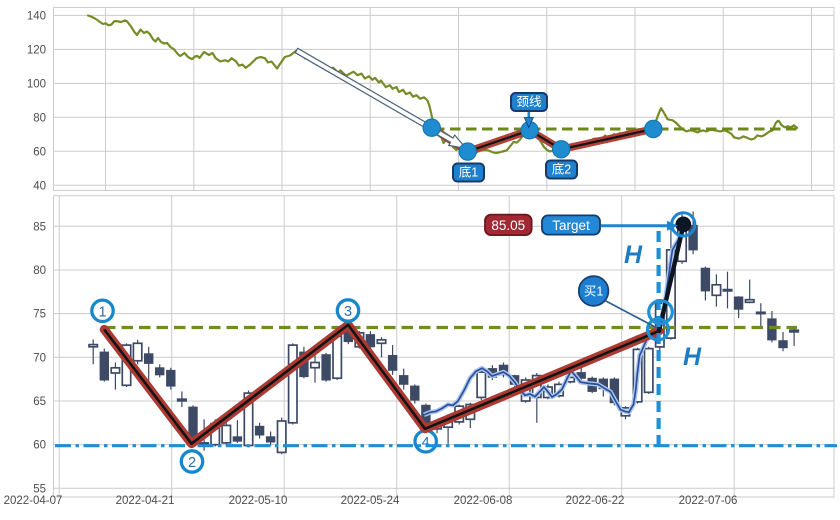 This screenshot has height=520, width=840. I want to click on svg-text: 85, so click(39, 227).